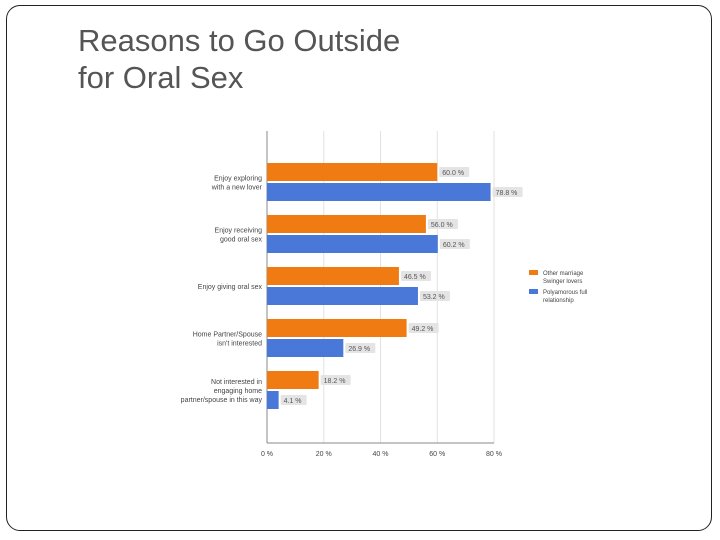  I want to click on legend-label: Other marriage, so click(563, 274).